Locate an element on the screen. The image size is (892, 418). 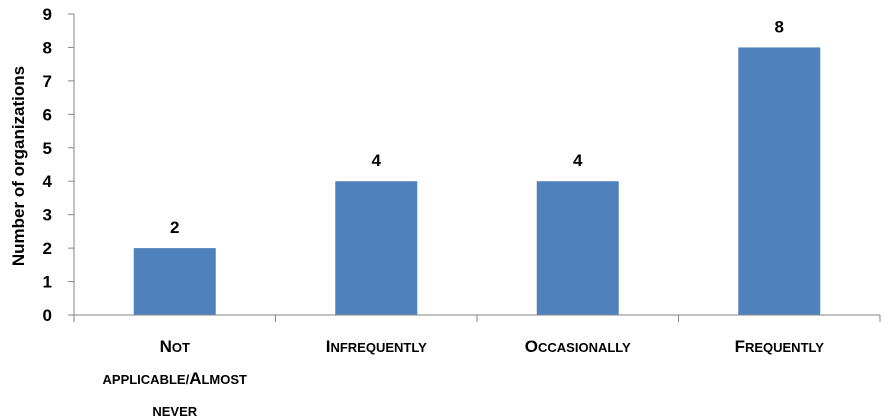
y-tick-label: 1 is located at coordinates (47, 282).